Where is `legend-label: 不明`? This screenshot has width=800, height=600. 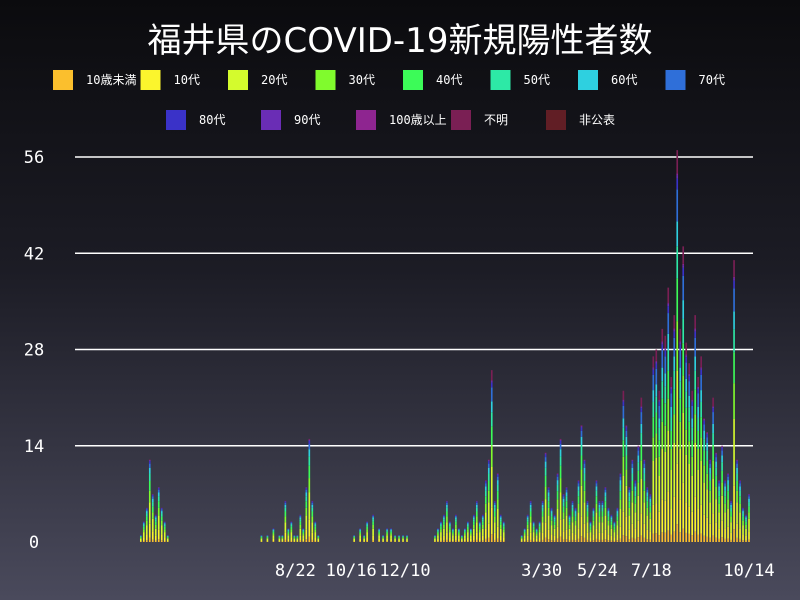
legend-label: 不明 is located at coordinates (496, 120).